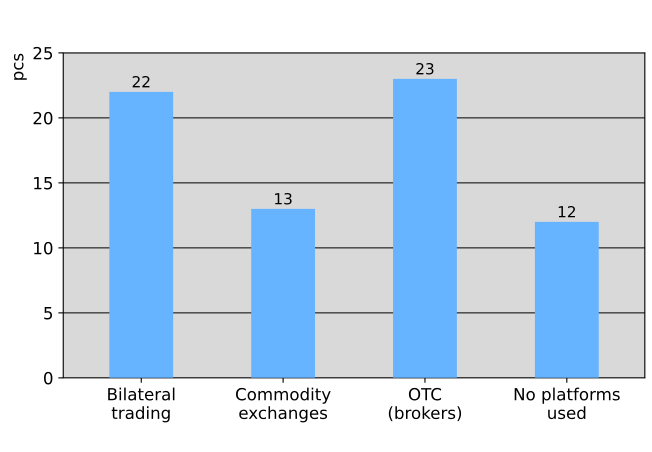 This screenshot has width=652, height=452. What do you see at coordinates (566, 212) in the screenshot?
I see `data-label: 12` at bounding box center [566, 212].